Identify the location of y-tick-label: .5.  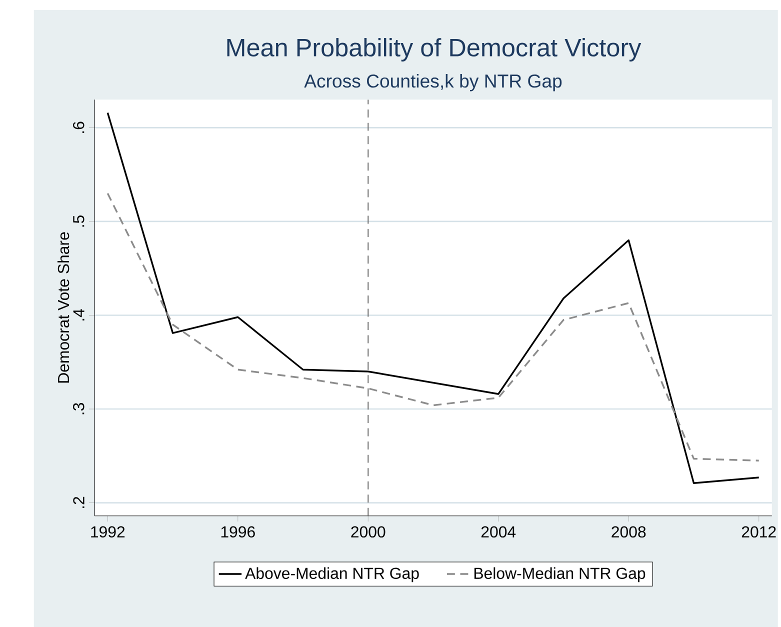
(78, 220).